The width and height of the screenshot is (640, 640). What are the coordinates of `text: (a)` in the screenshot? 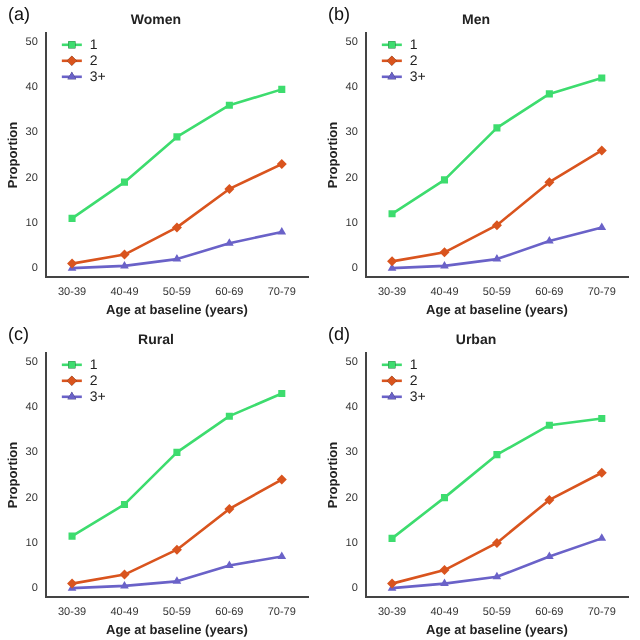 It's located at (19, 14).